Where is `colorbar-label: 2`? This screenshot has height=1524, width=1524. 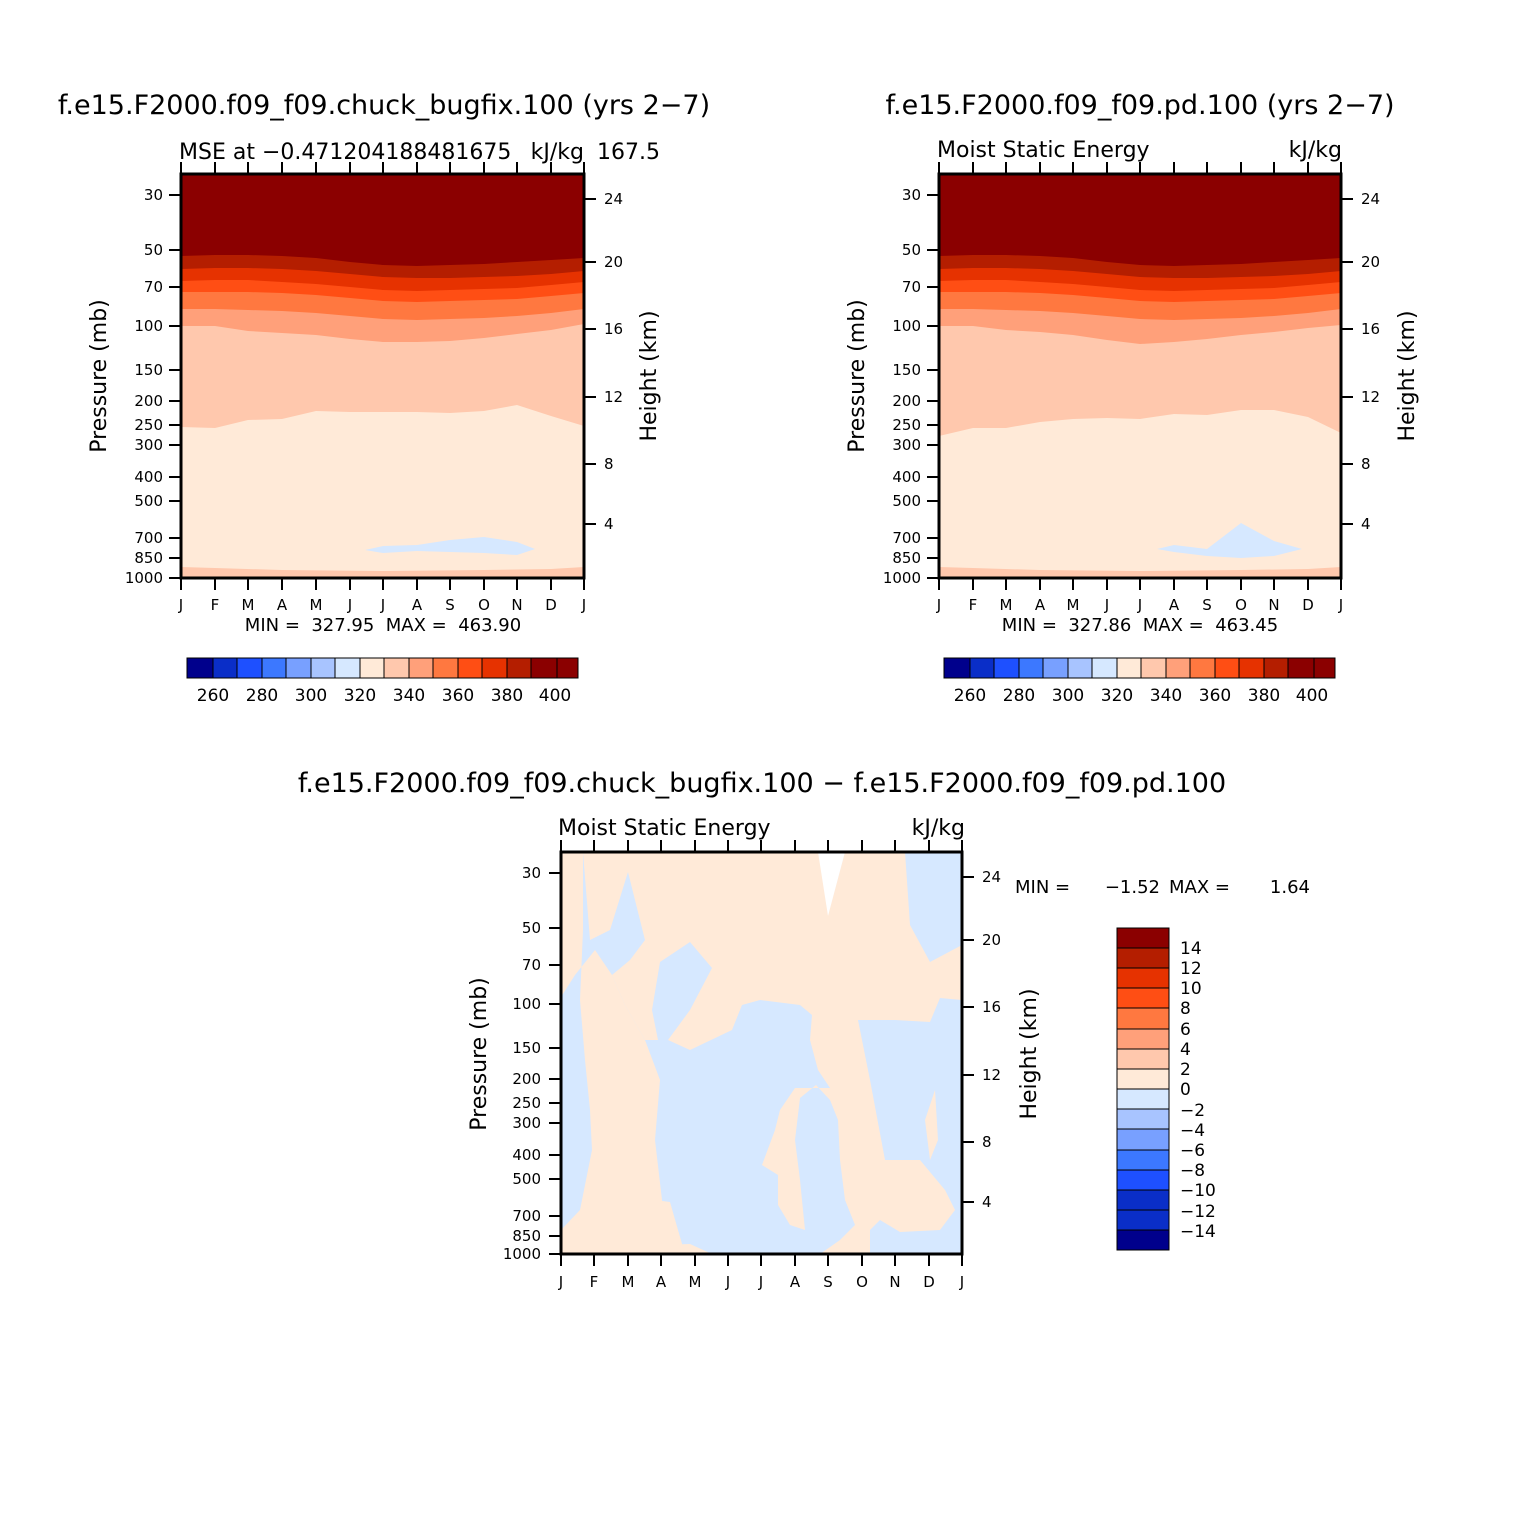
colorbar-label: 2 is located at coordinates (1185, 1070).